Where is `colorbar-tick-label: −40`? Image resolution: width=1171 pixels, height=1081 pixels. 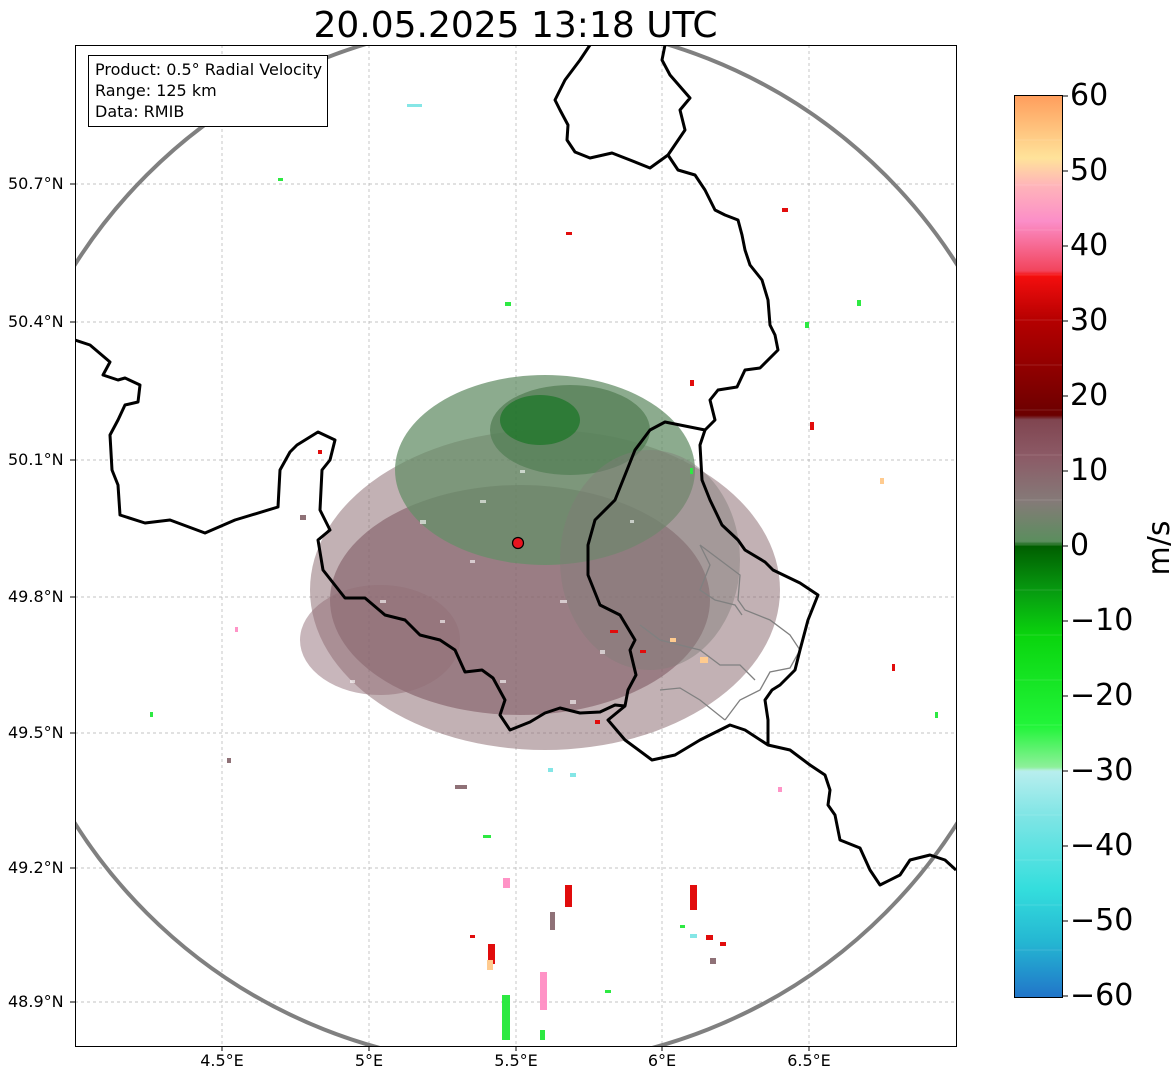 colorbar-tick-label: −40 is located at coordinates (1102, 845).